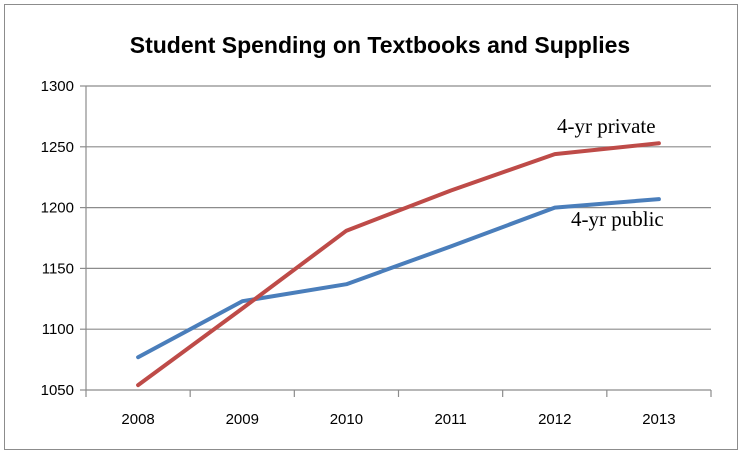 The image size is (744, 455). I want to click on y-tick-label: 1200, so click(57, 208).